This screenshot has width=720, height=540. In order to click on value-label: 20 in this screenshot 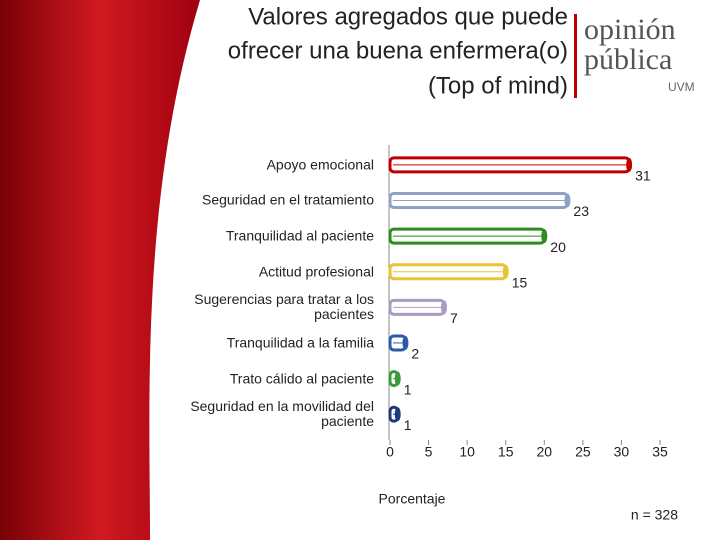, I will do `click(558, 247)`.